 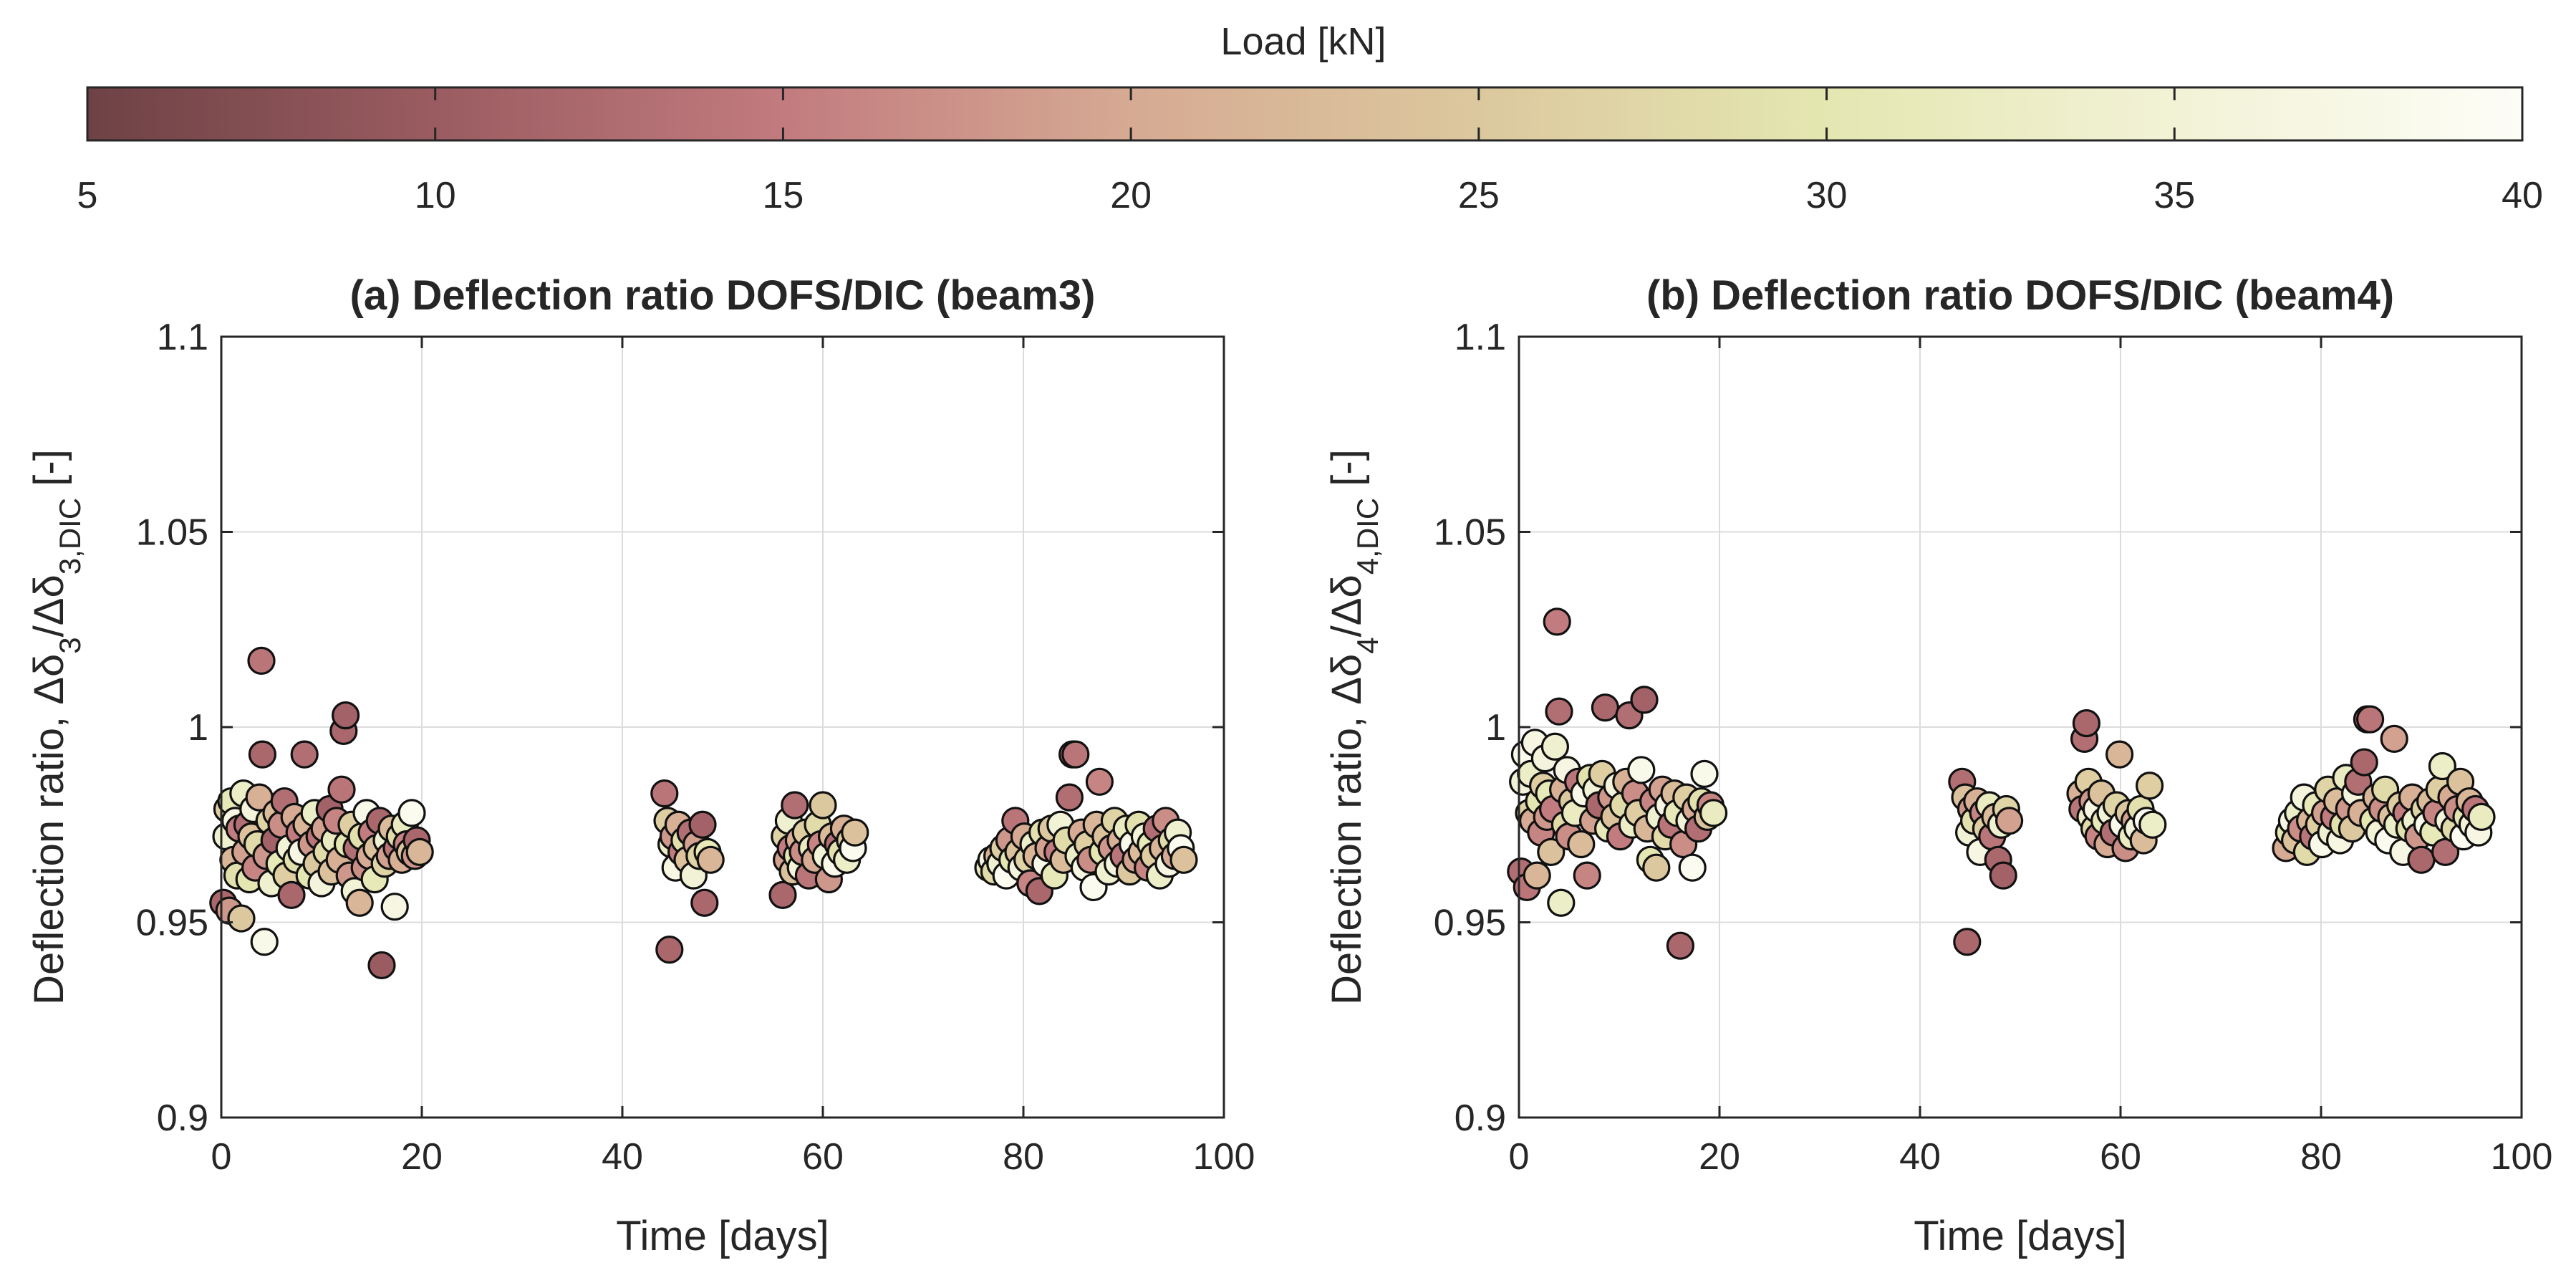 I want to click on colorbar-tick-label: 20, so click(x=1131, y=196).